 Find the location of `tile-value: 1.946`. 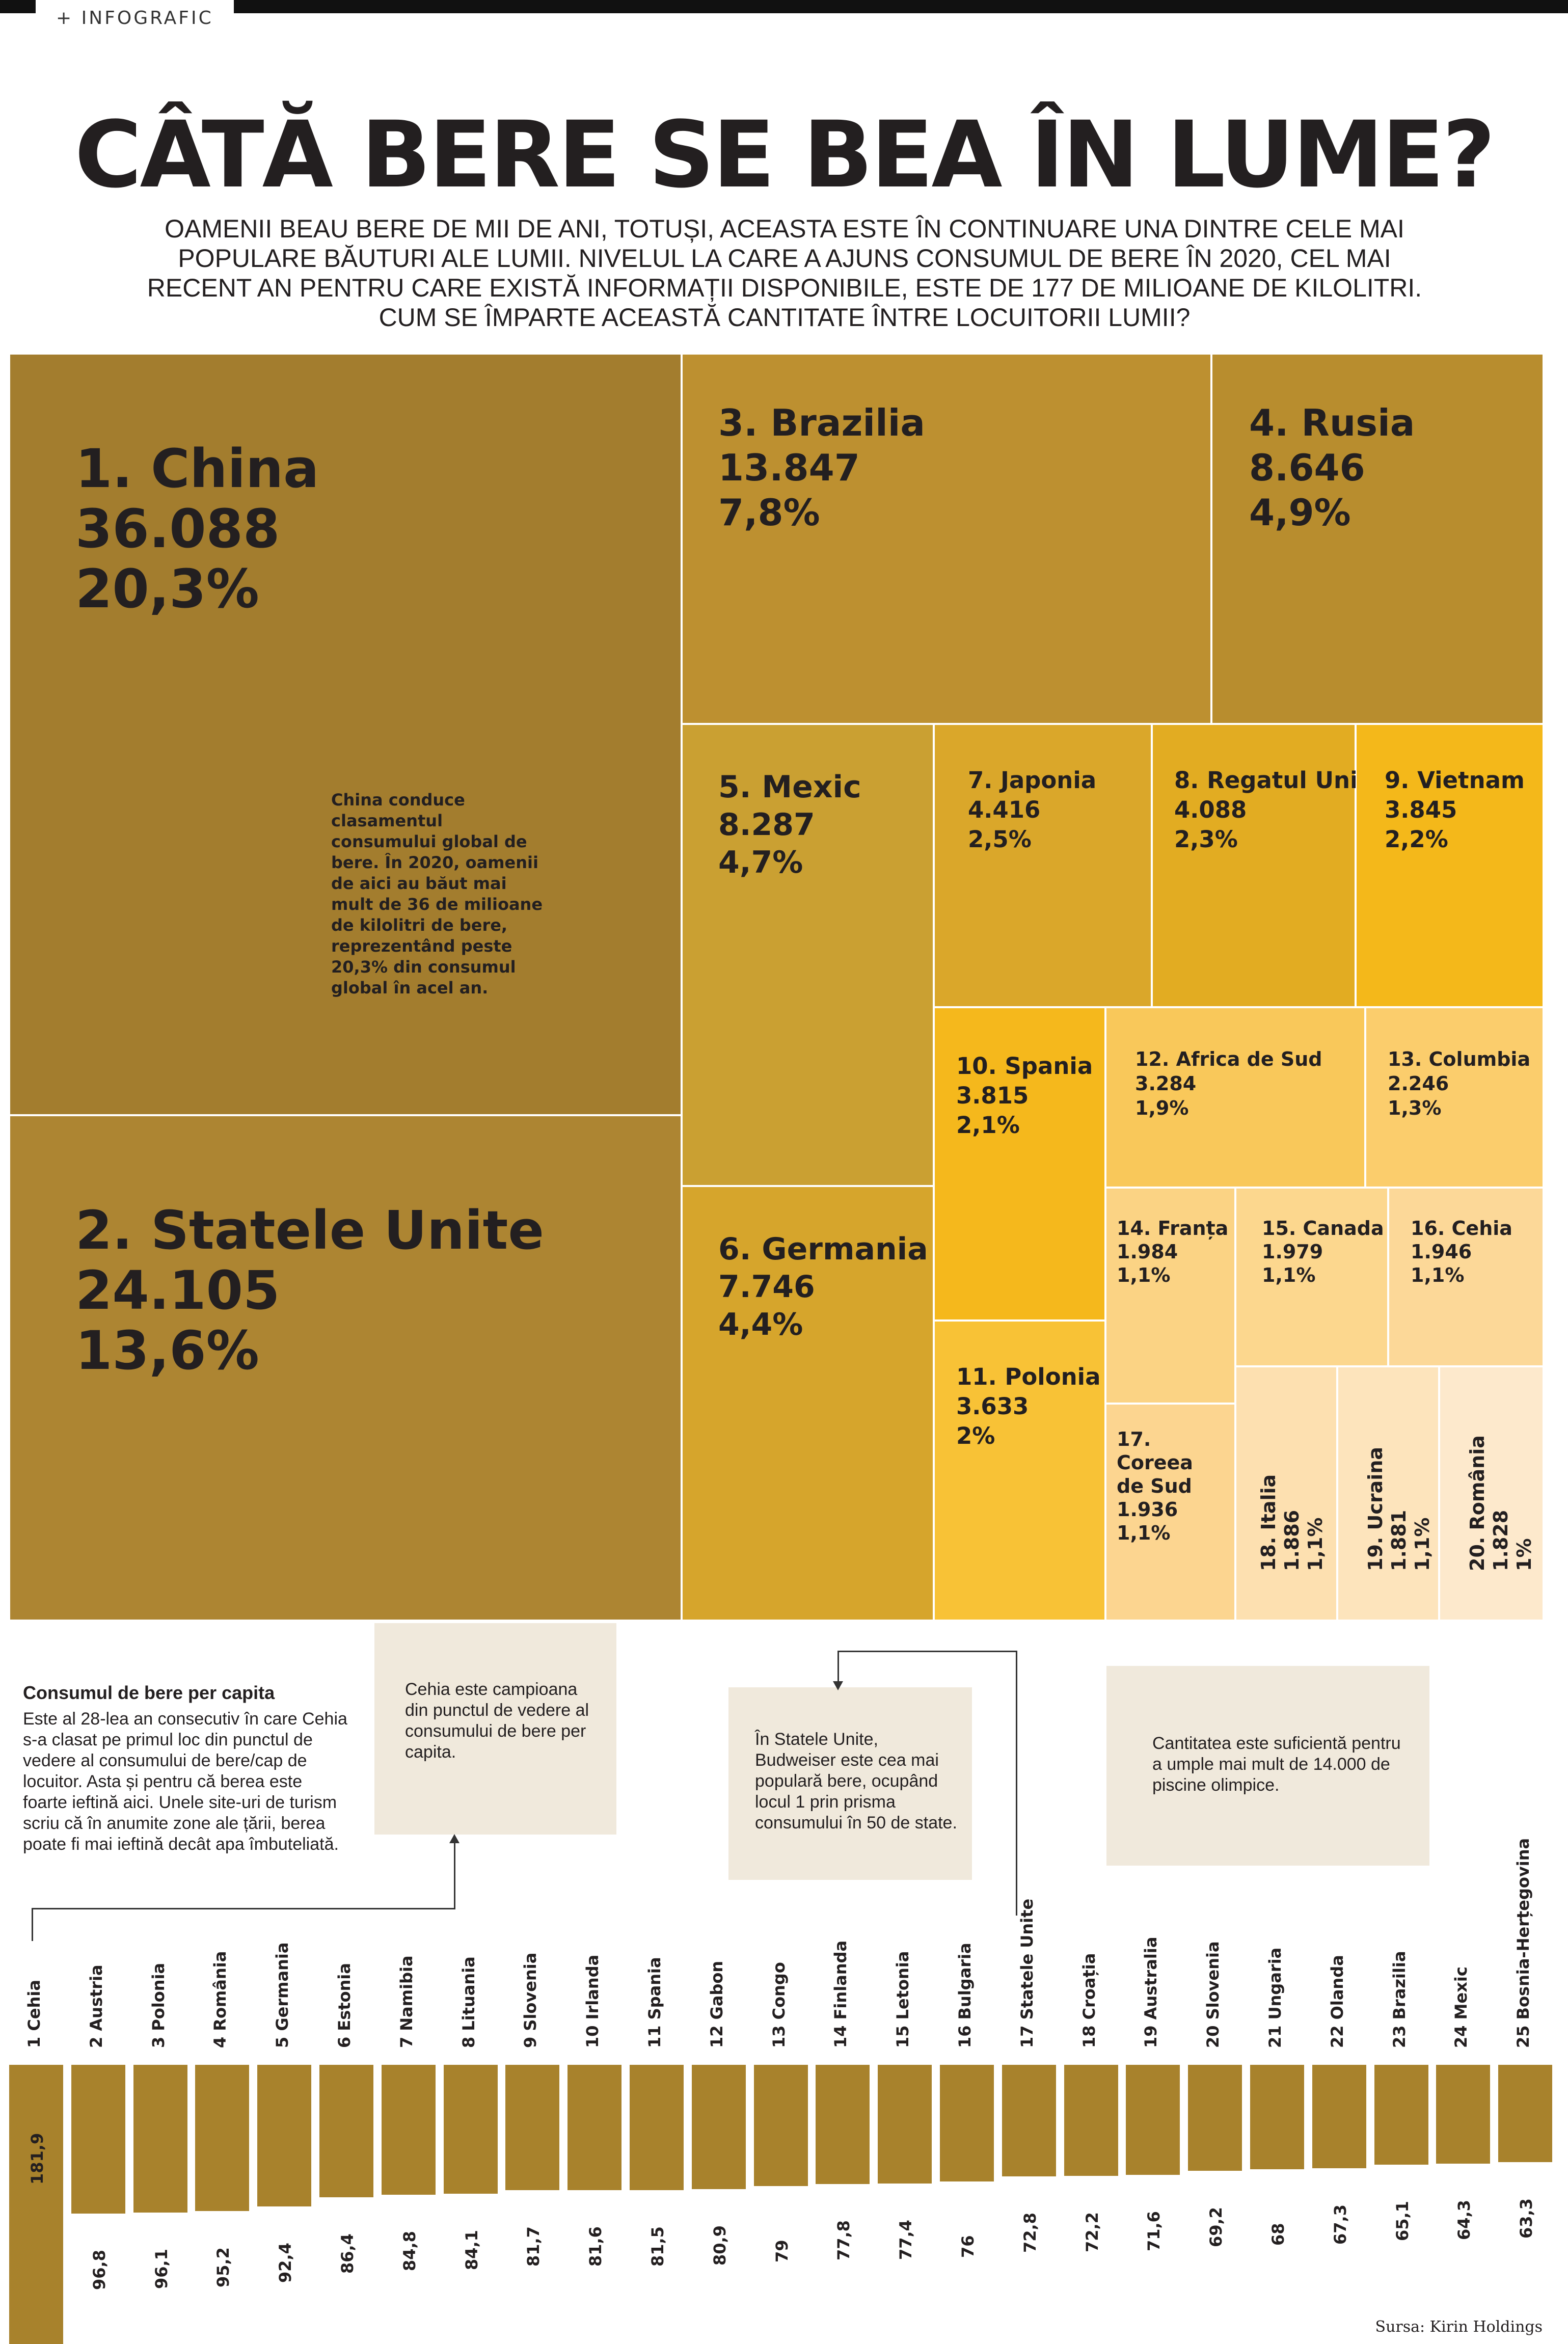

tile-value: 1.946 is located at coordinates (1441, 1252).